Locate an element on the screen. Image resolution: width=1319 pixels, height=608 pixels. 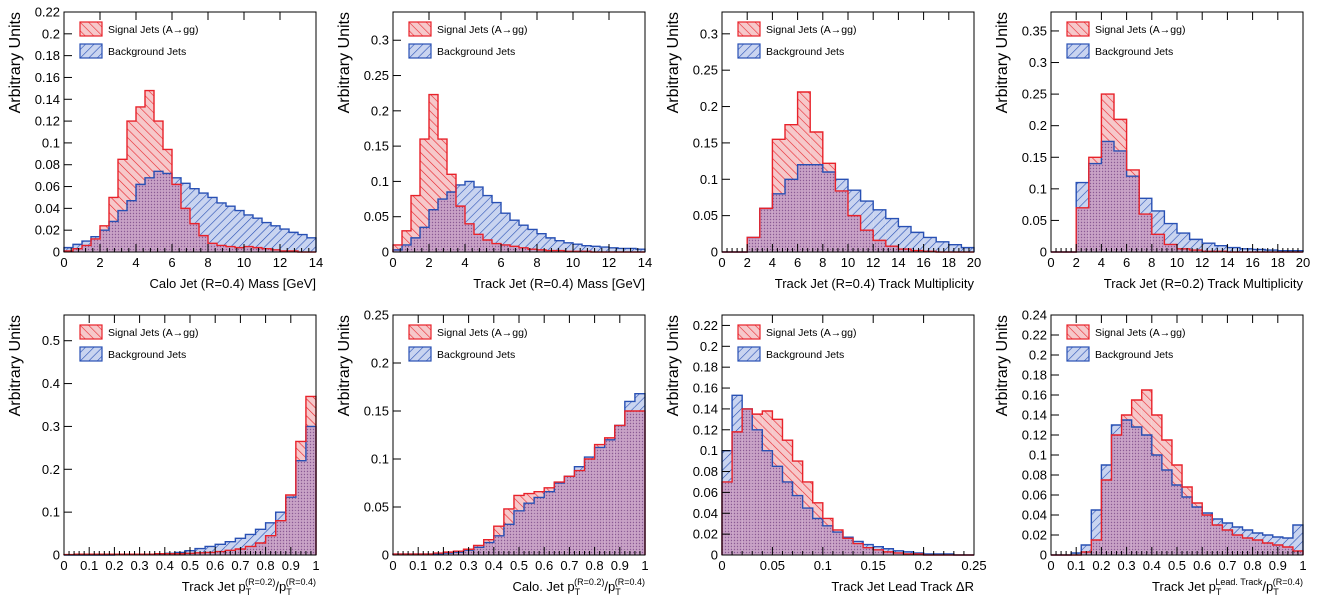
x-tick-label: 12 is located at coordinates (280, 262).